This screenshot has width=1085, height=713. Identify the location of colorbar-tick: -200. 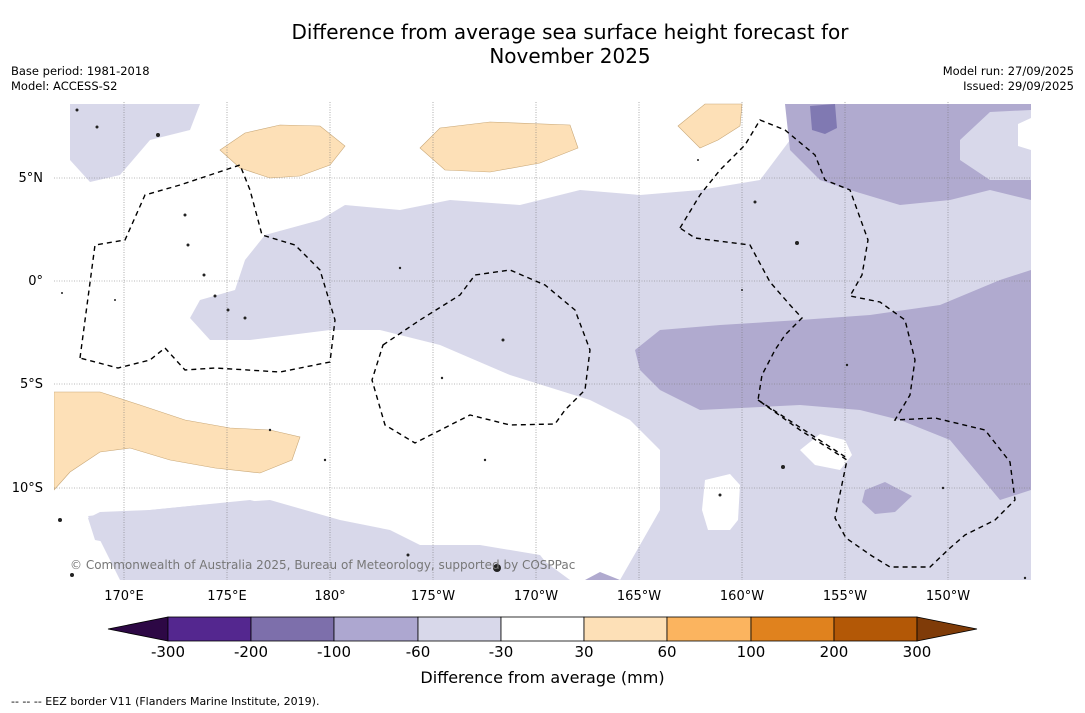
(251, 652).